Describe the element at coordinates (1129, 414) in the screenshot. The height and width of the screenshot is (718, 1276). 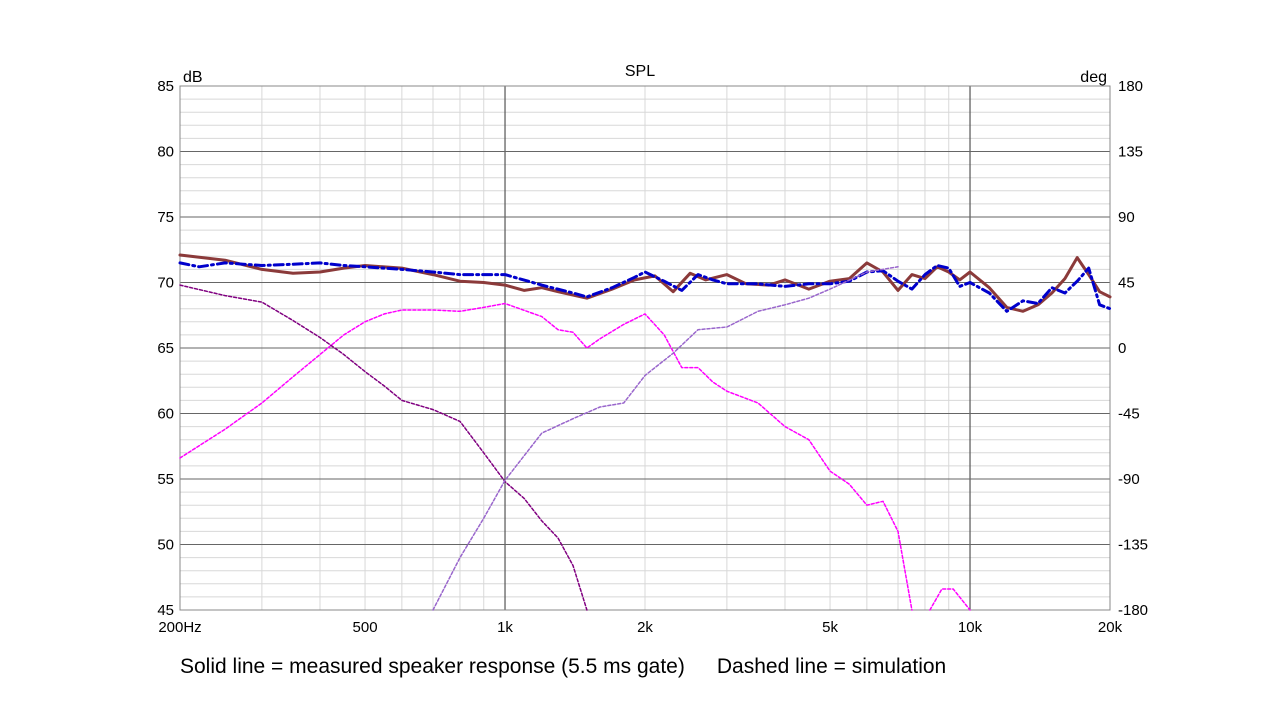
I see `y-tick-right-label: -45` at that location.